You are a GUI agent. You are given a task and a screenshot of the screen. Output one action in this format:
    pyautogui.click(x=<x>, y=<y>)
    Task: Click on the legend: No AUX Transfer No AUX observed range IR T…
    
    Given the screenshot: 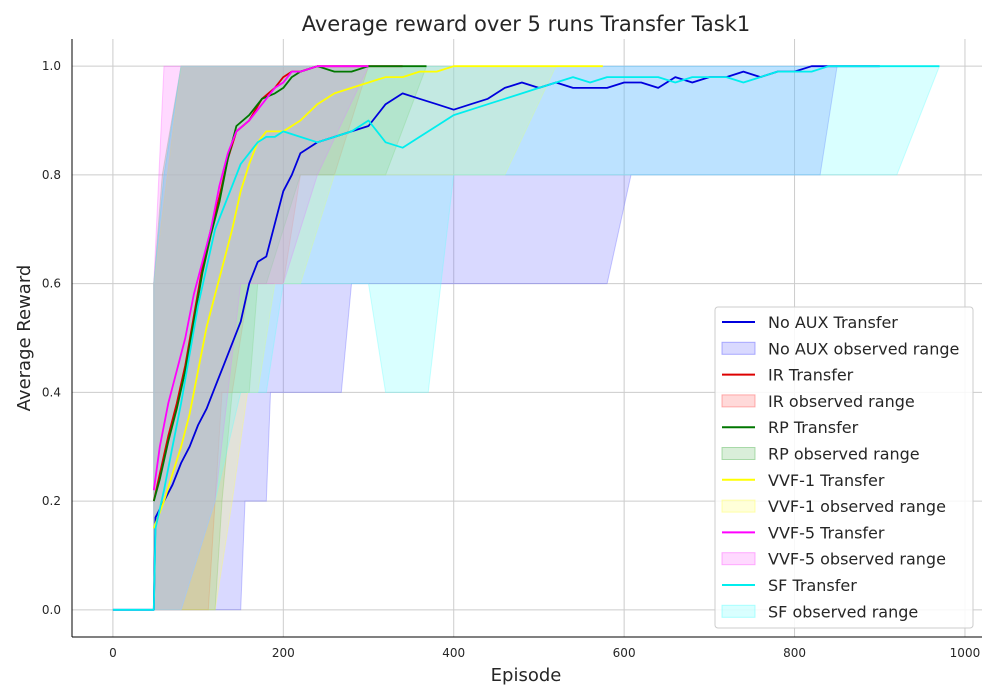 What is the action you would take?
    pyautogui.click(x=844, y=467)
    